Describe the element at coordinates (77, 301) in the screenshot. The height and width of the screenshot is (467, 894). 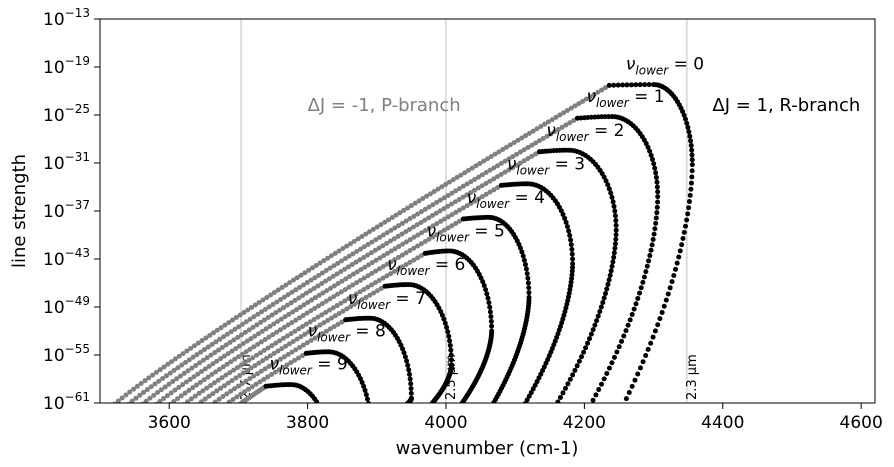
I see `y-tick-exponent: −49` at that location.